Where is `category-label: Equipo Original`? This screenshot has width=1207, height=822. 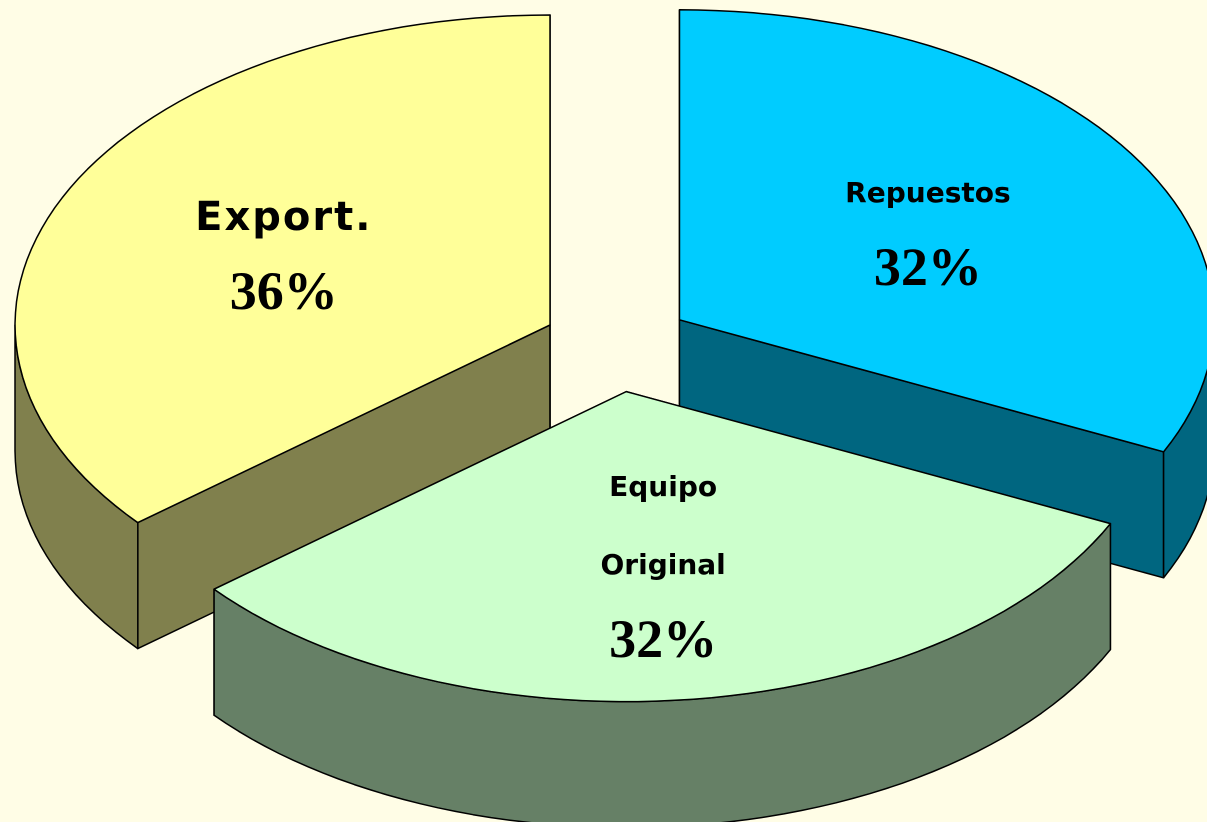 category-label: Equipo Original is located at coordinates (663, 525).